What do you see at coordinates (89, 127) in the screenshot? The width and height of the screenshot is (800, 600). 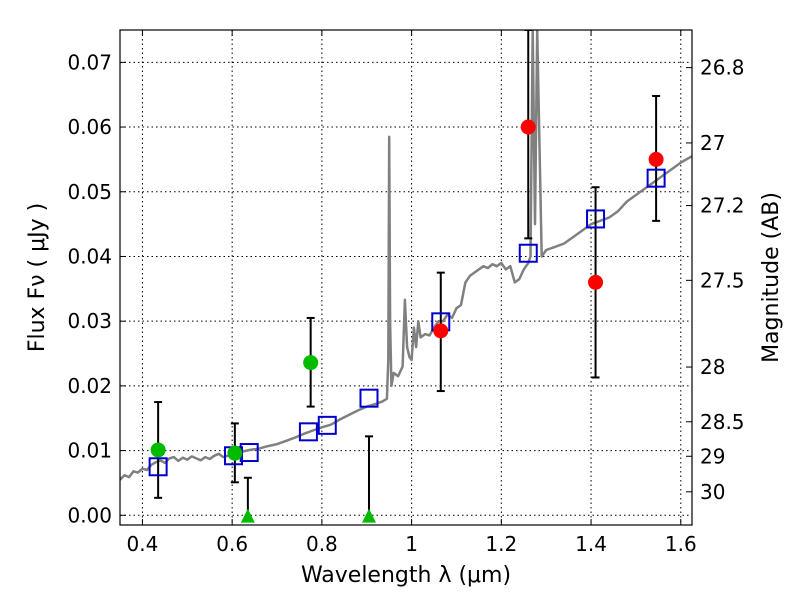 I see `y-tick-label: 0.06` at bounding box center [89, 127].